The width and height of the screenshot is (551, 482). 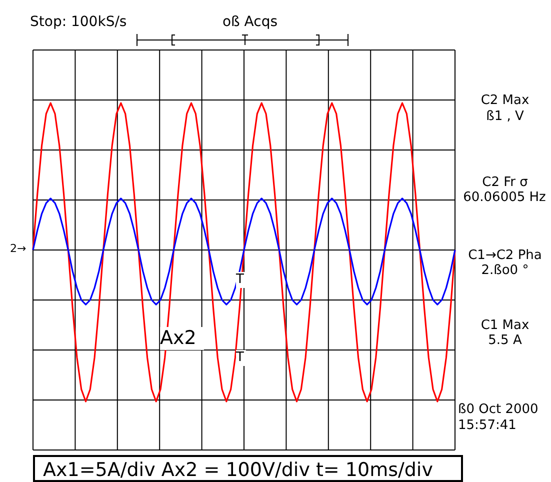 What do you see at coordinates (250, 22) in the screenshot?
I see `text: oß Acqs` at bounding box center [250, 22].